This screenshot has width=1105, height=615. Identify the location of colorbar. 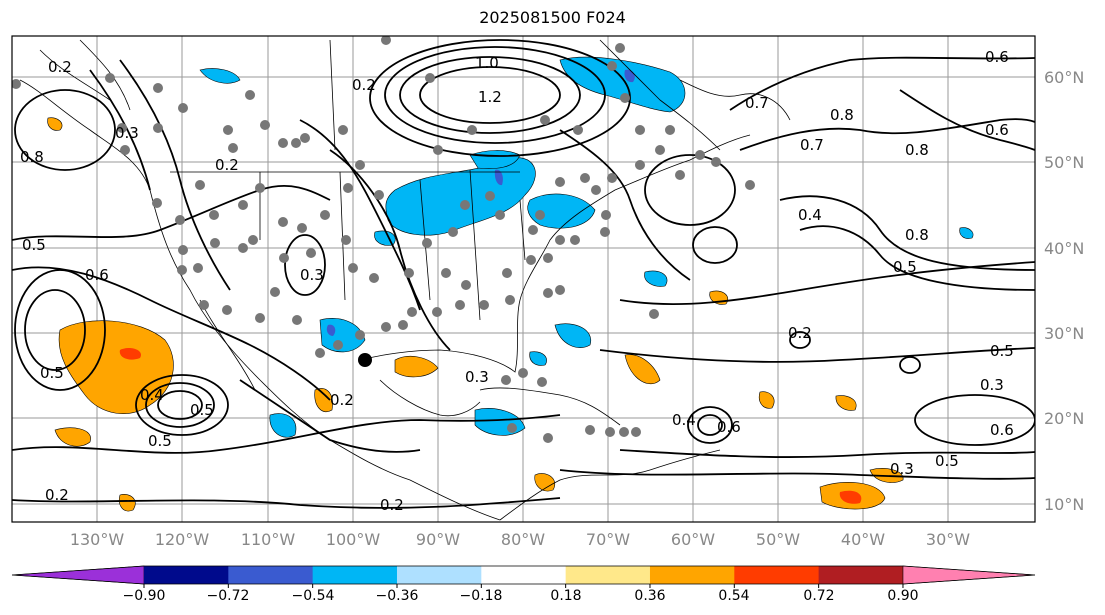
(523, 576).